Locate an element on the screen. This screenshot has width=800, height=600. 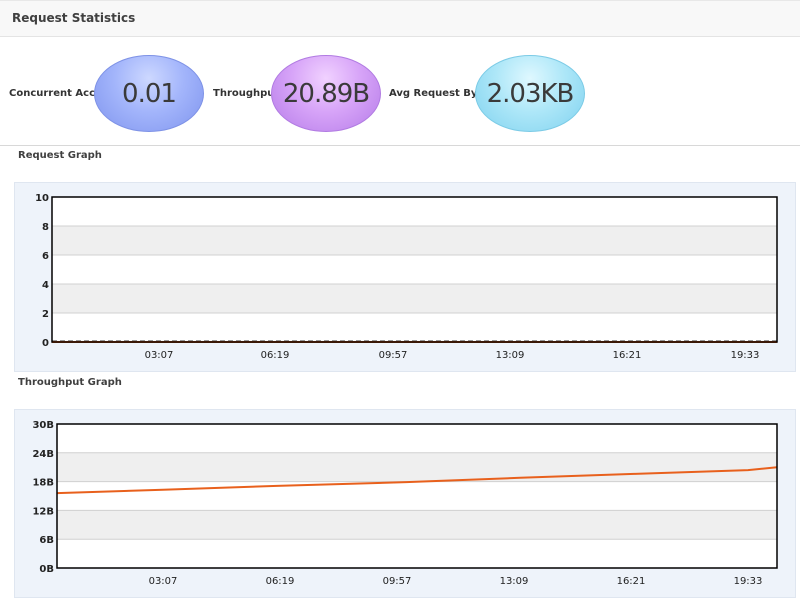
throughput-label: Throughput: is located at coordinates (248, 93).